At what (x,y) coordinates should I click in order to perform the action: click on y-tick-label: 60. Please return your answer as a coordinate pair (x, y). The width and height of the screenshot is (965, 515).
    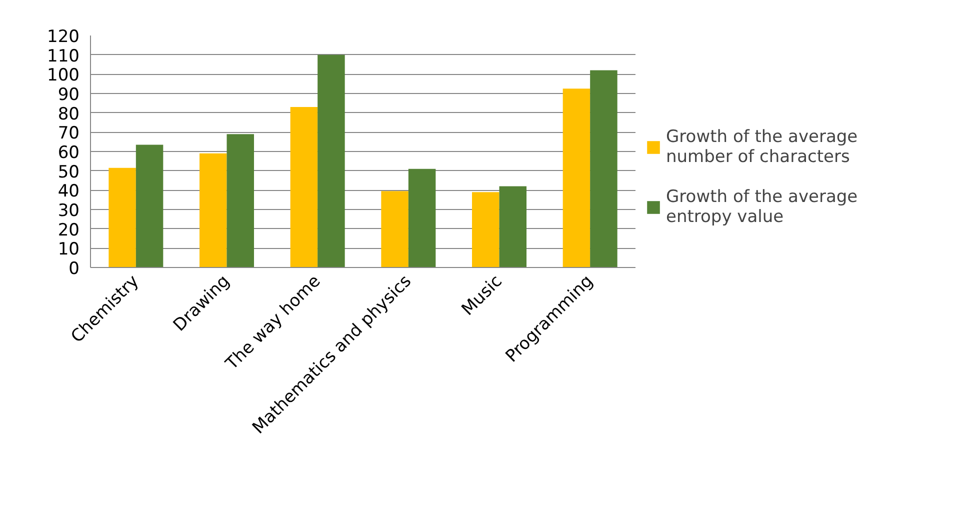
    Looking at the image, I should click on (69, 153).